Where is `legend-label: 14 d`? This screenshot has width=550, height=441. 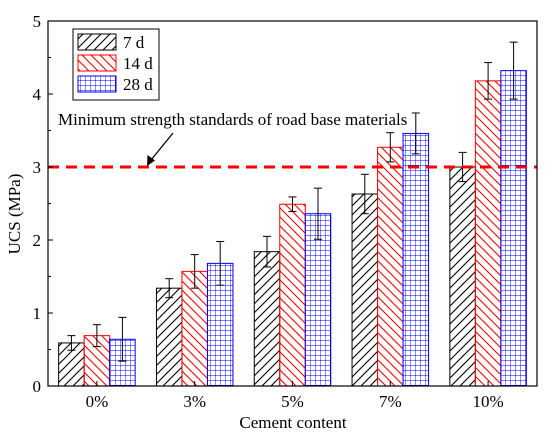
legend-label: 14 d is located at coordinates (138, 63).